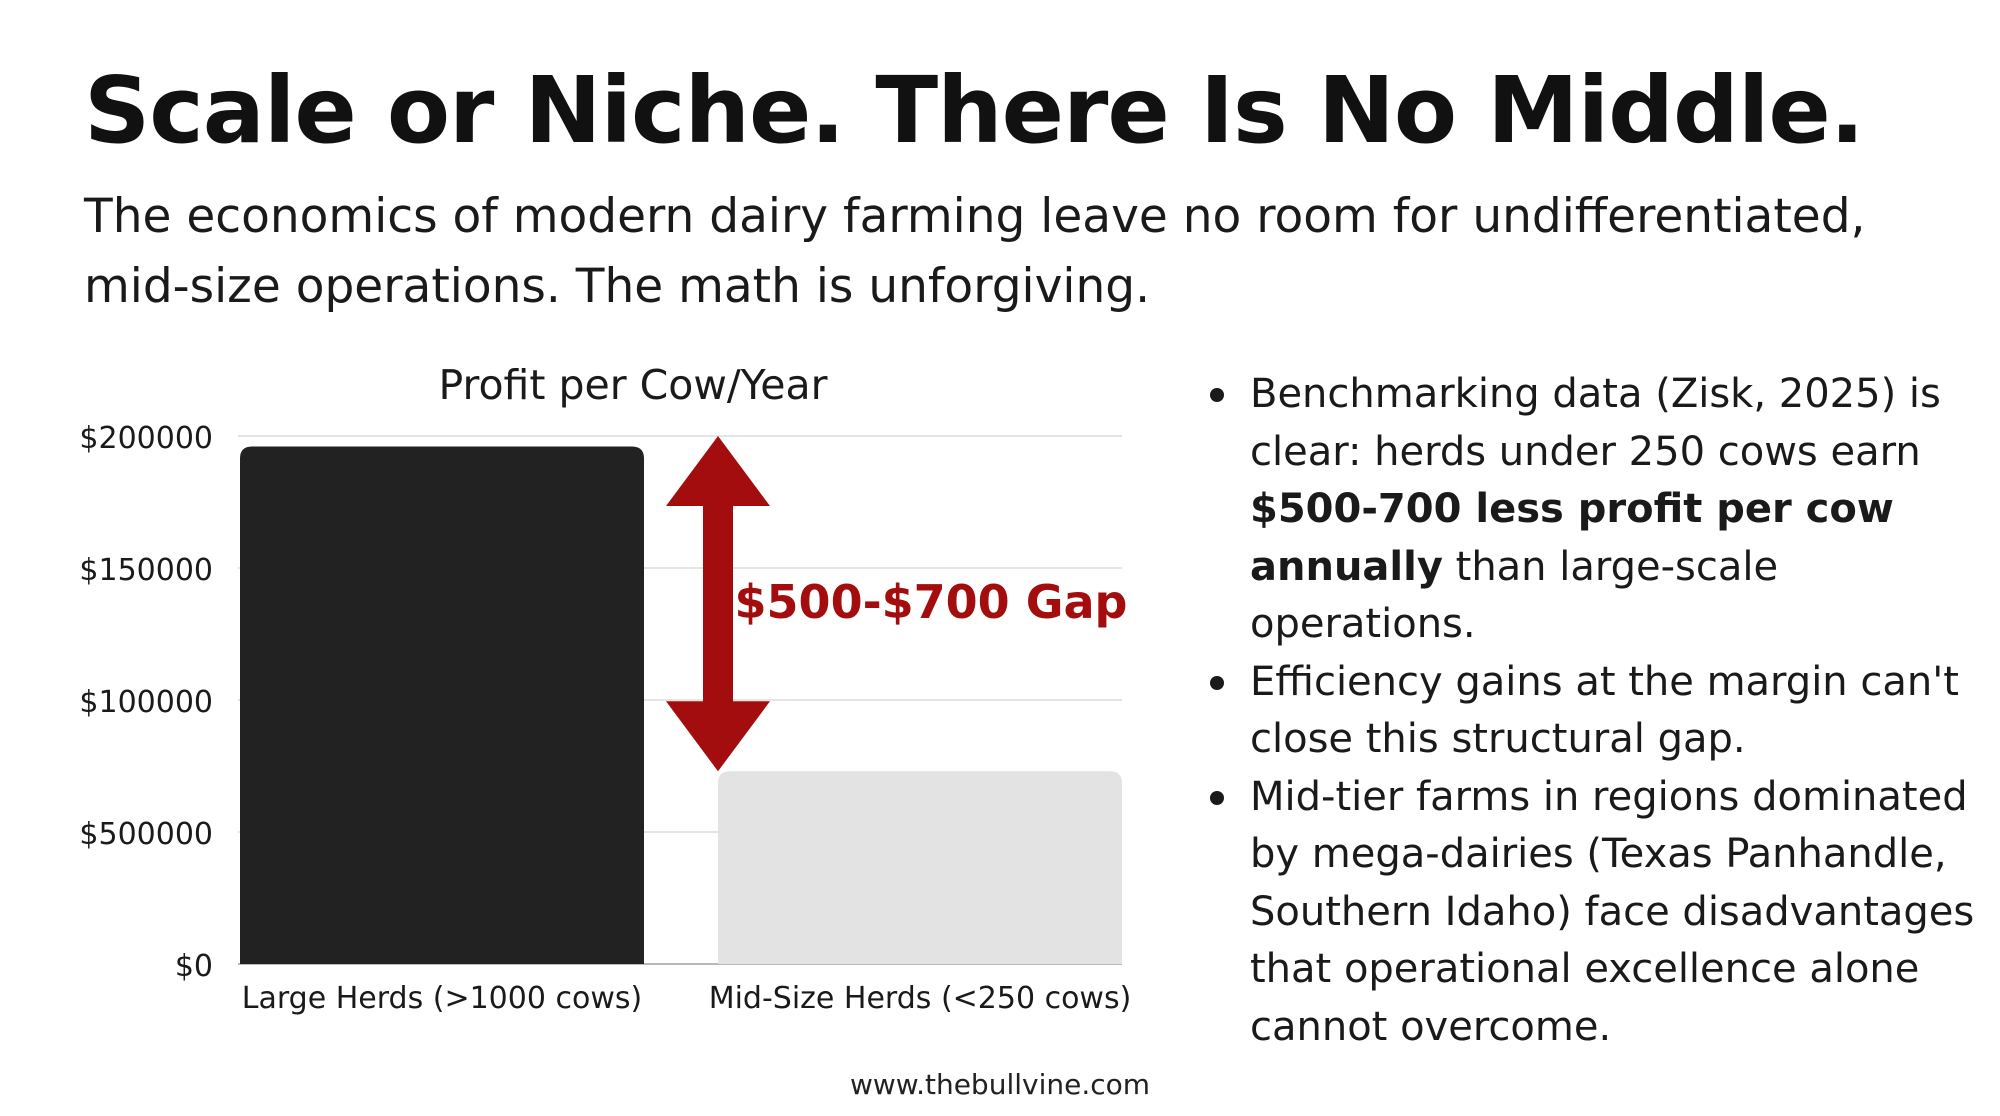  I want to click on bullet-text-end: than large-scale operations., so click(1514, 595).